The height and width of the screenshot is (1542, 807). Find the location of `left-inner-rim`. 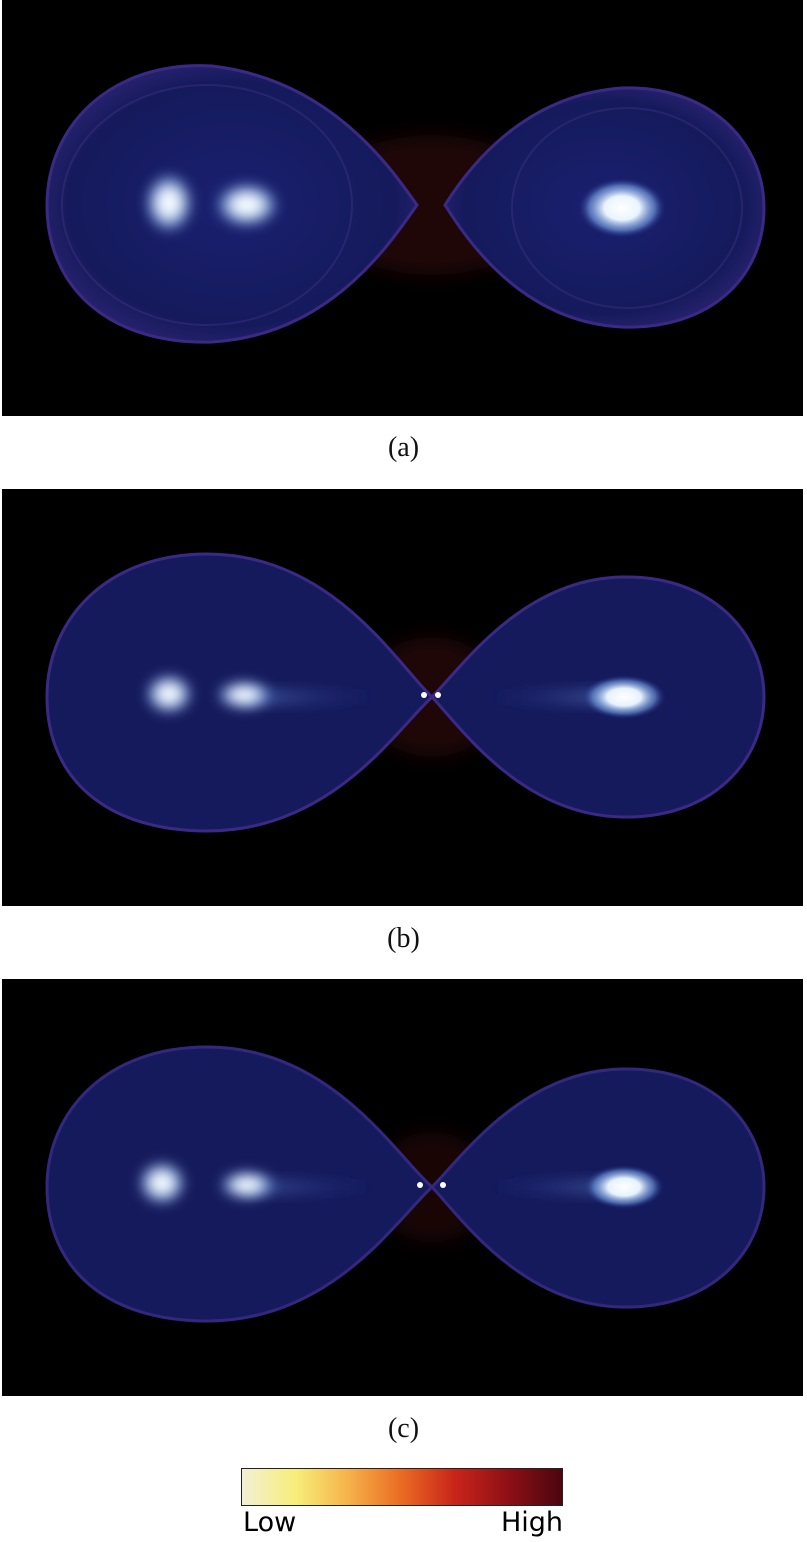

left-inner-rim is located at coordinates (207, 205).